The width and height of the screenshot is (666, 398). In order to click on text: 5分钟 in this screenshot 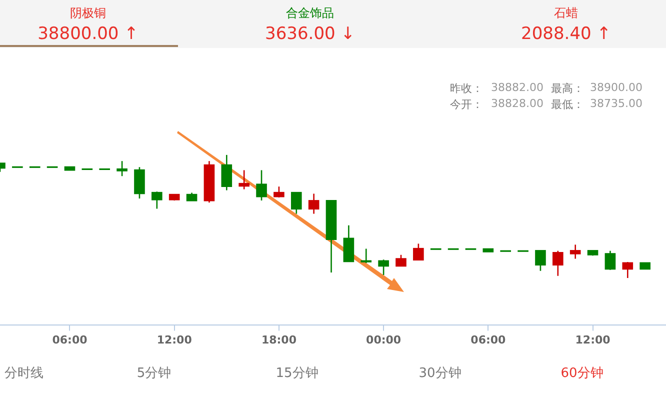, I will do `click(154, 373)`.